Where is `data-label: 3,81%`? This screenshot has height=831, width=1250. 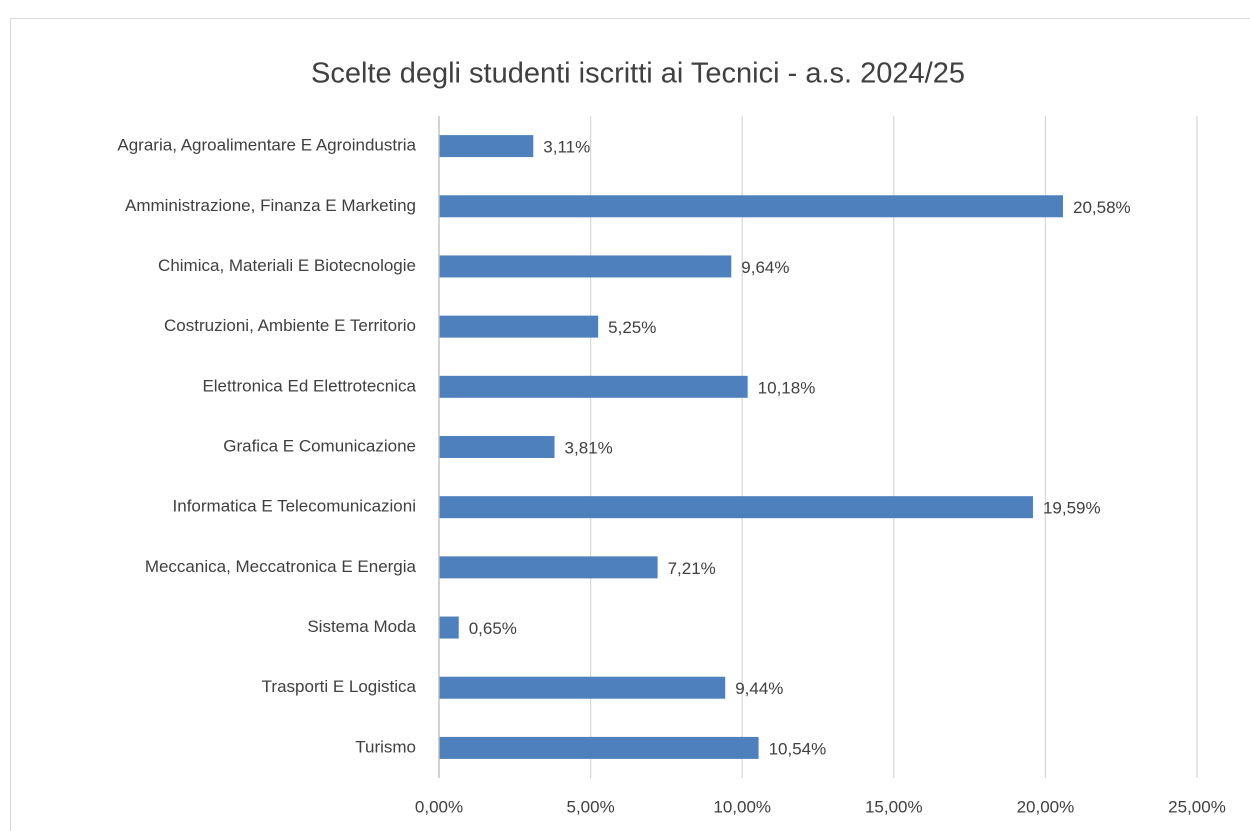 data-label: 3,81% is located at coordinates (589, 447).